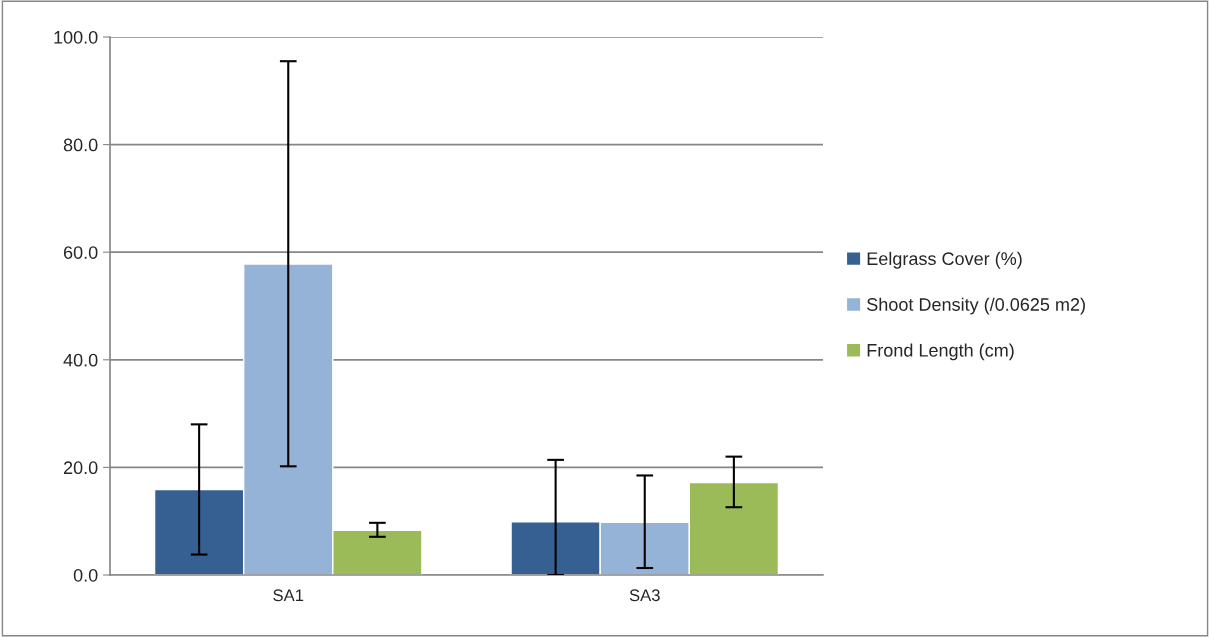  Describe the element at coordinates (644, 595) in the screenshot. I see `x-tick-label: SA3` at that location.